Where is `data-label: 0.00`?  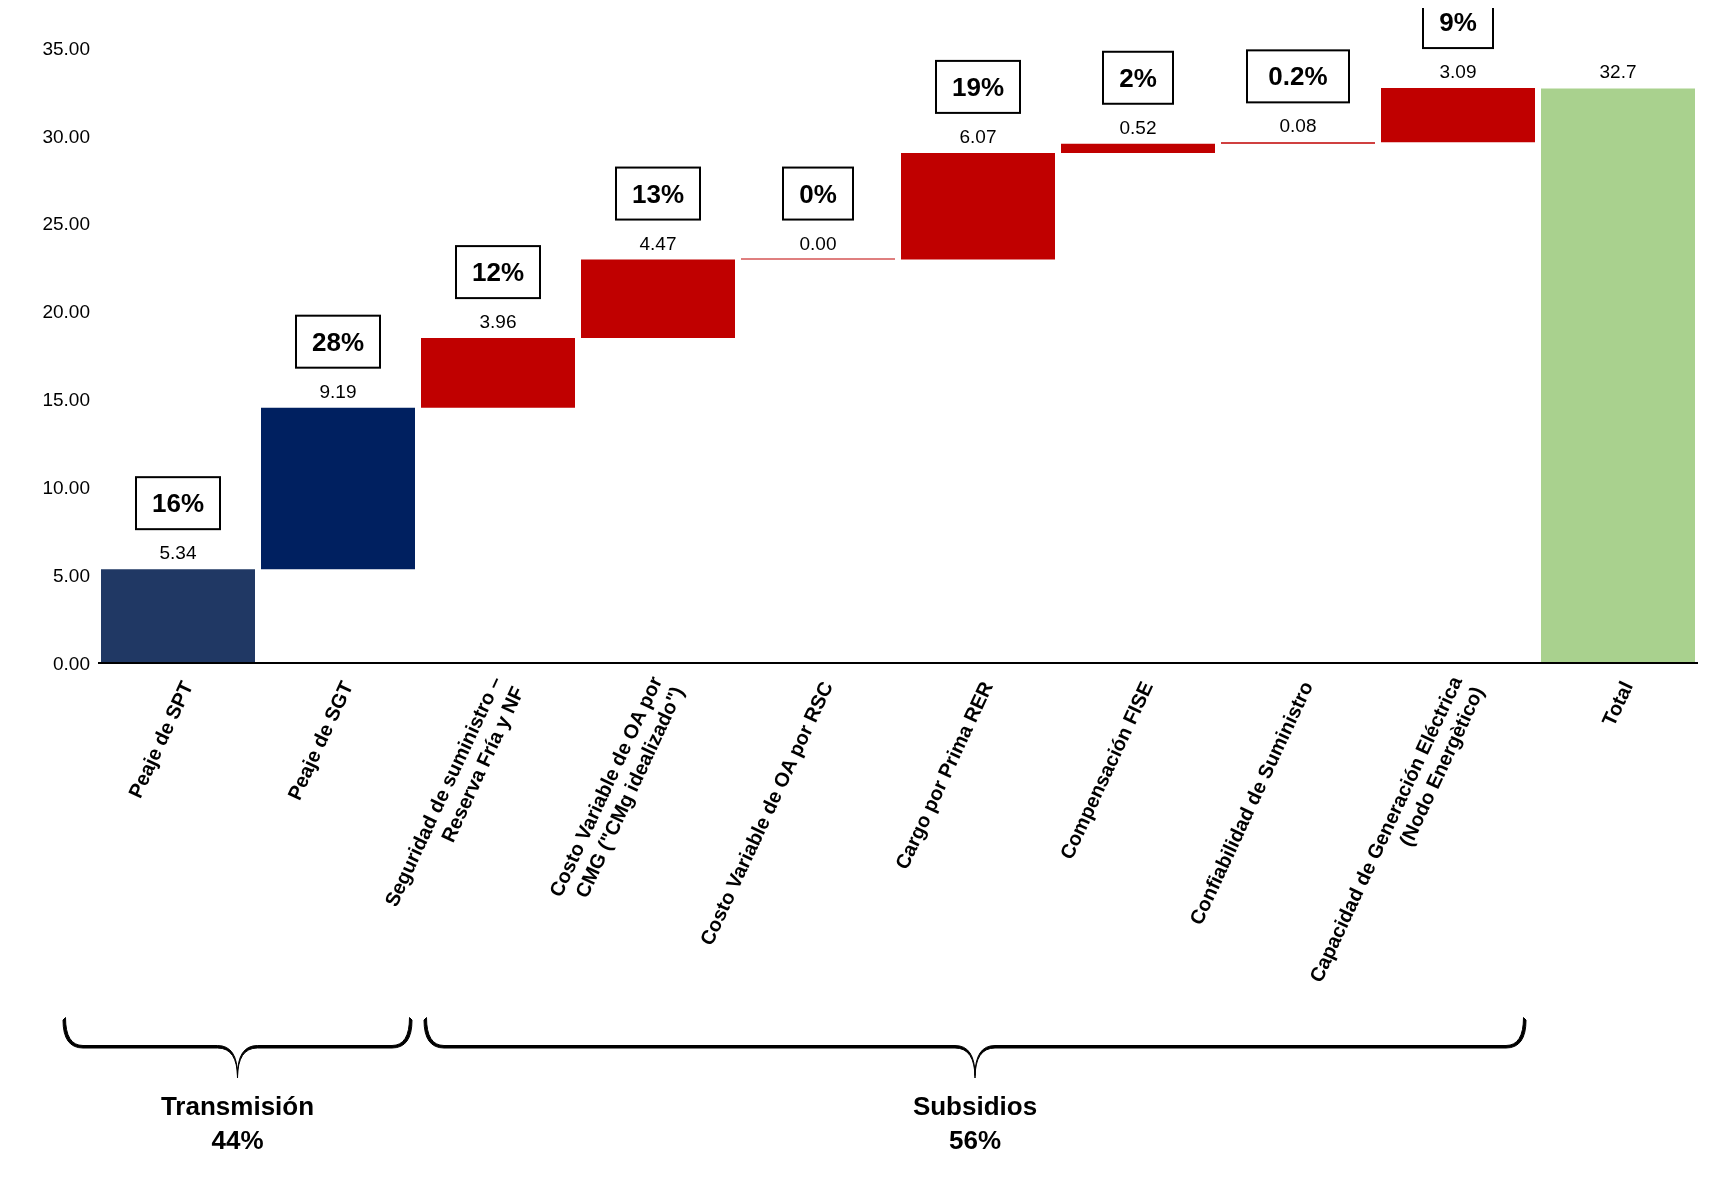
data-label: 0.00 is located at coordinates (818, 243).